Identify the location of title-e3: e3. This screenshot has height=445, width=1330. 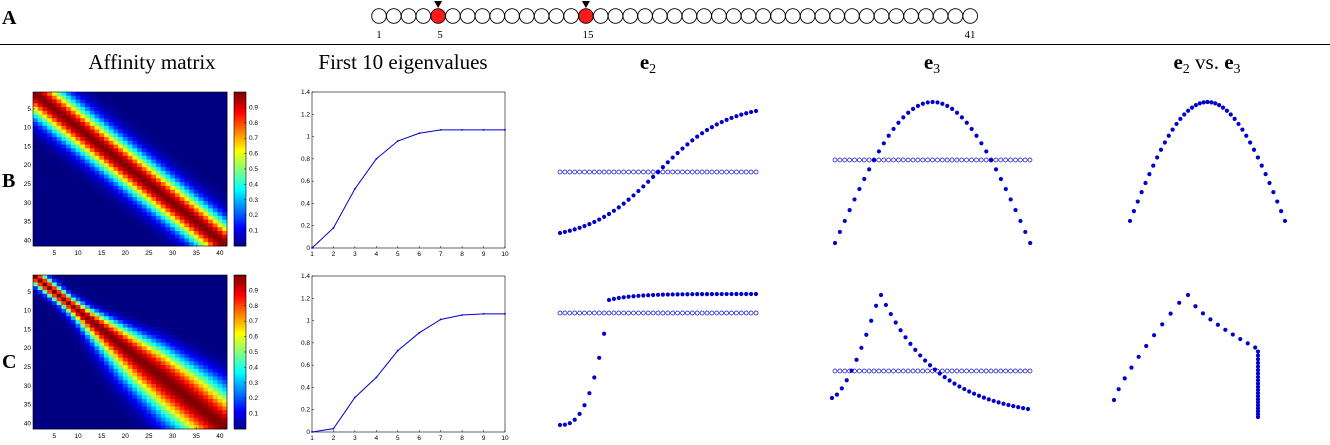
(932, 63).